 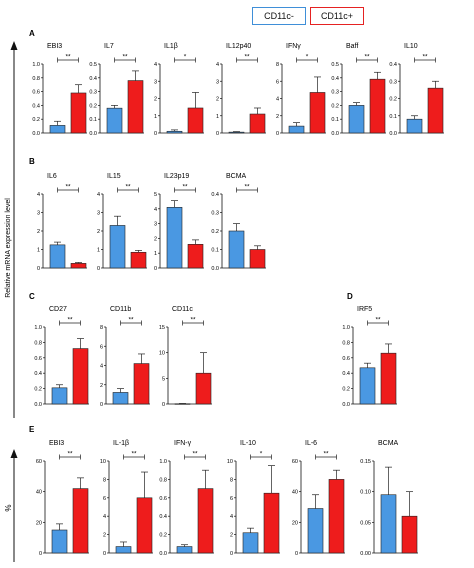 I want to click on chart-title: EBI3, so click(x=56, y=443).